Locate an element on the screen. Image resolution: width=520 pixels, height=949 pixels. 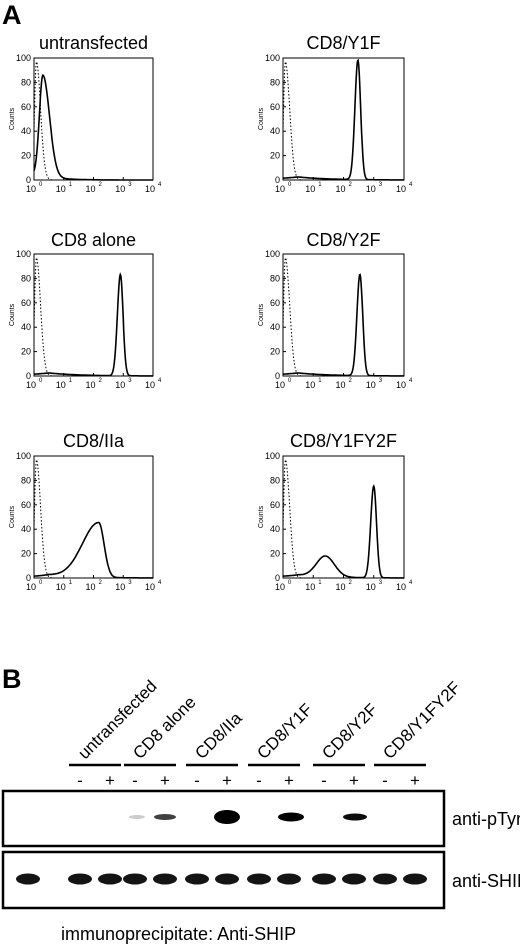
blot-bottom-label: anti-SHIP is located at coordinates (486, 881).